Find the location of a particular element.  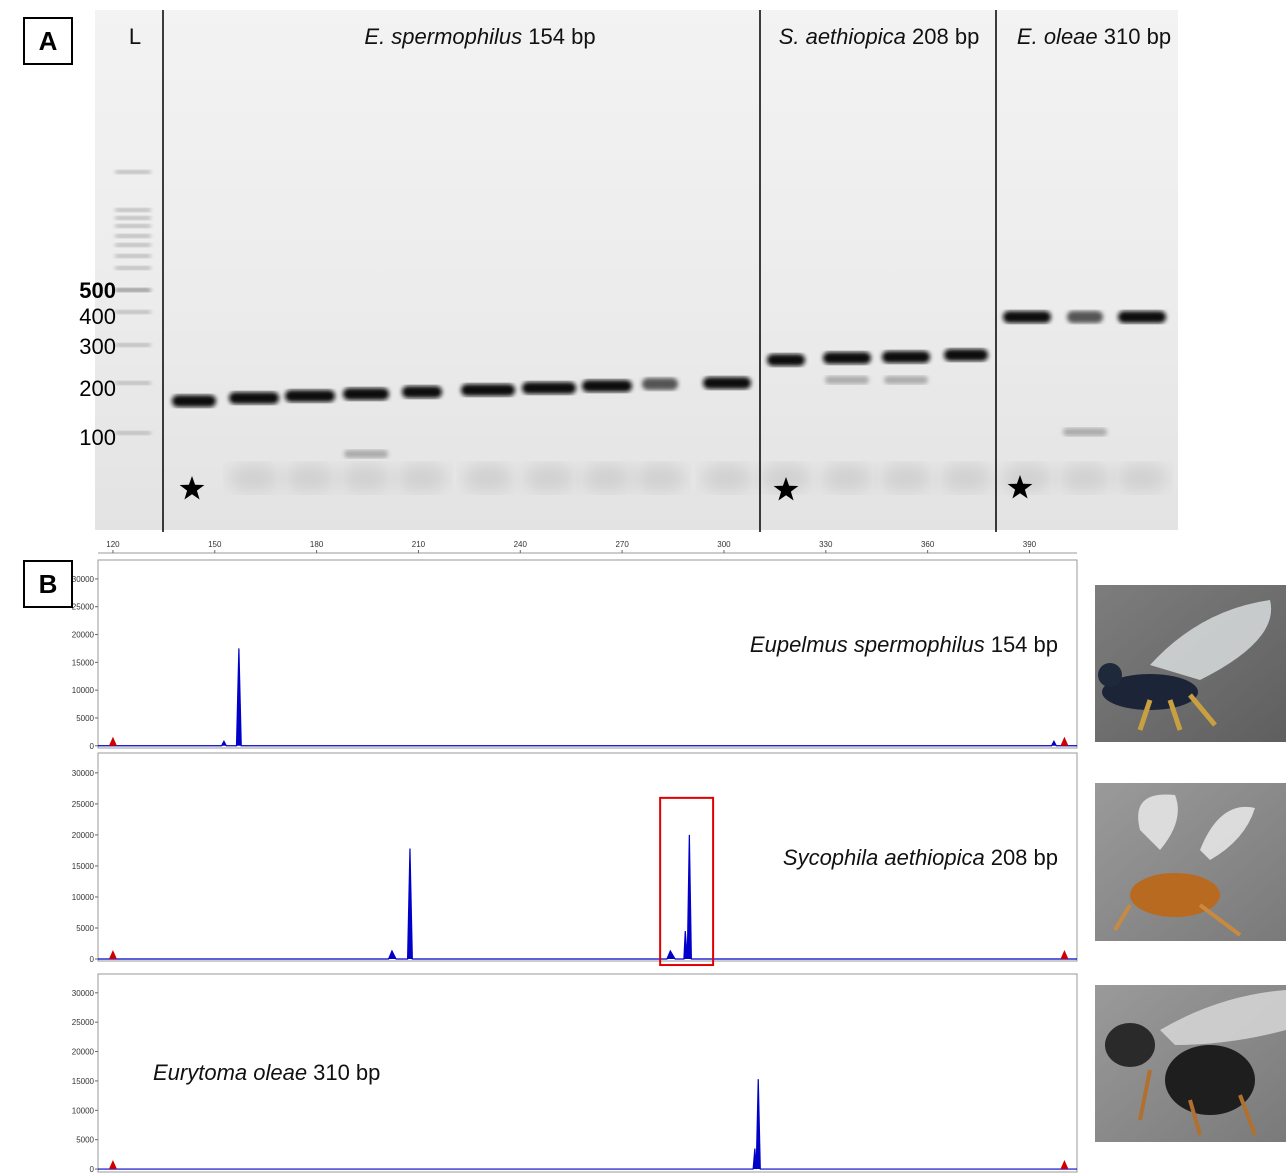

x-tick-label: 360 is located at coordinates (928, 544).